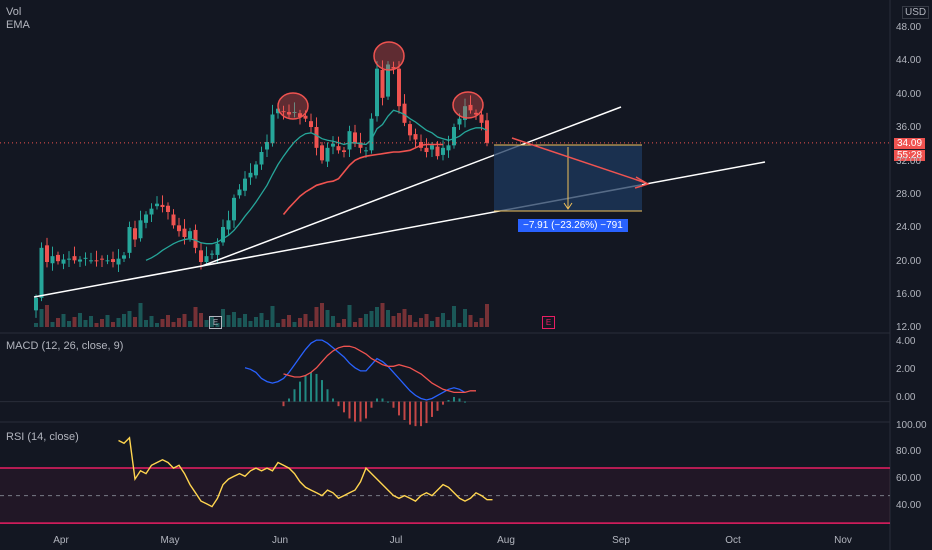  What do you see at coordinates (468, 105) in the screenshot?
I see `right-shoulder-marker` at bounding box center [468, 105].